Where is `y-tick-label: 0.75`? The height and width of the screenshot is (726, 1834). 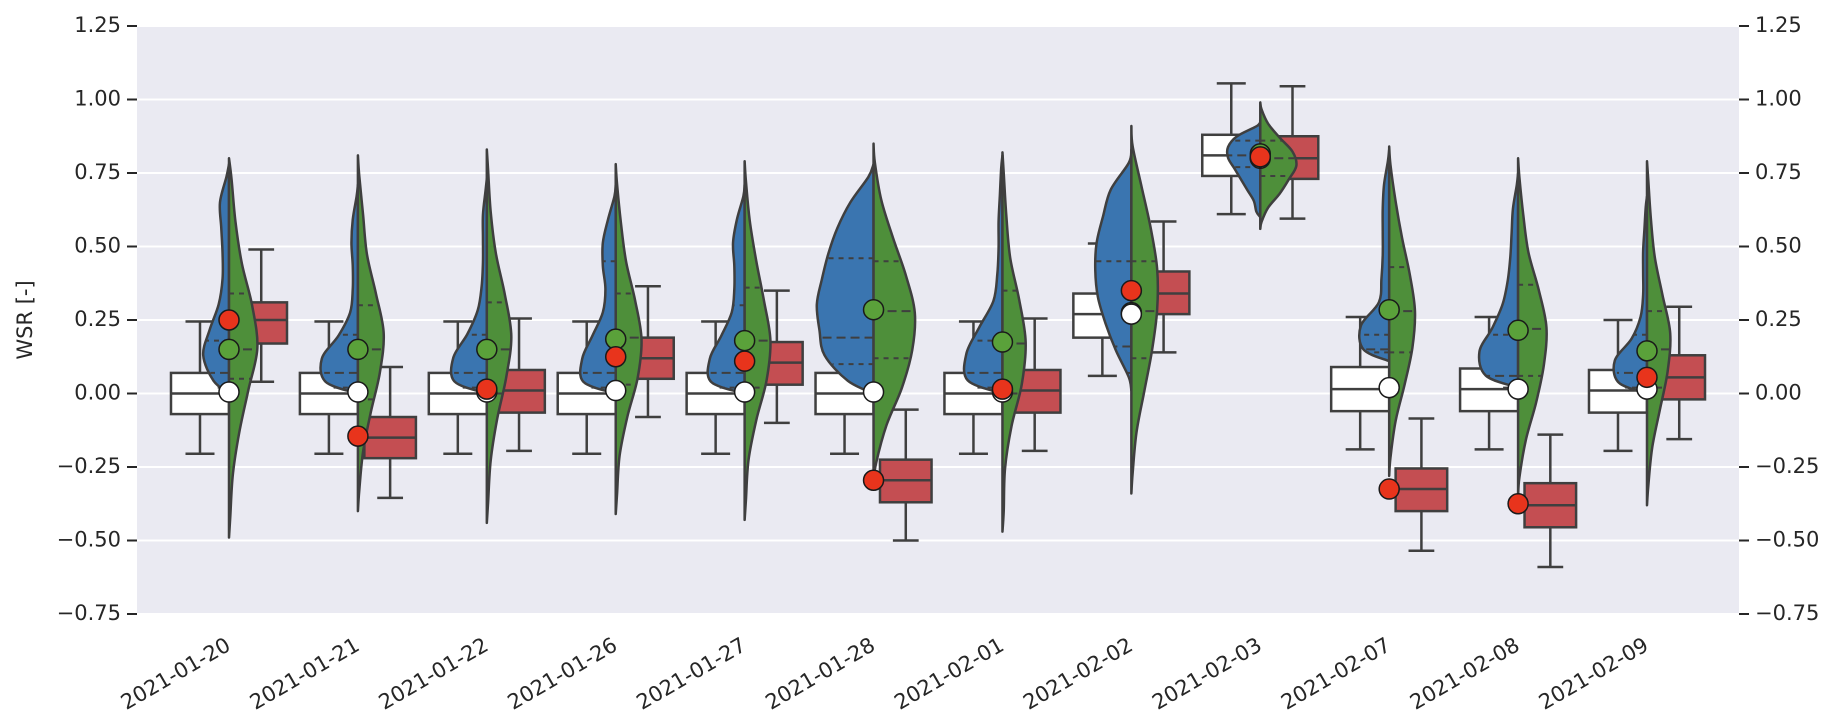 y-tick-label: 0.75 is located at coordinates (97, 172).